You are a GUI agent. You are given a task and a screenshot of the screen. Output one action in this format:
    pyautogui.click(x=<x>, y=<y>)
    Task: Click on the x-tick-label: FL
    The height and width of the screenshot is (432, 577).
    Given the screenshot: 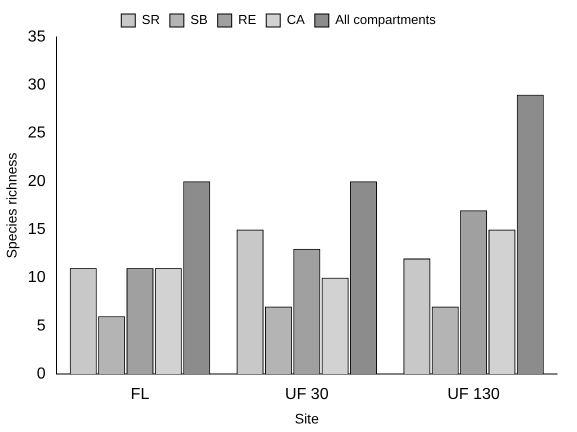 What is the action you would take?
    pyautogui.click(x=140, y=395)
    